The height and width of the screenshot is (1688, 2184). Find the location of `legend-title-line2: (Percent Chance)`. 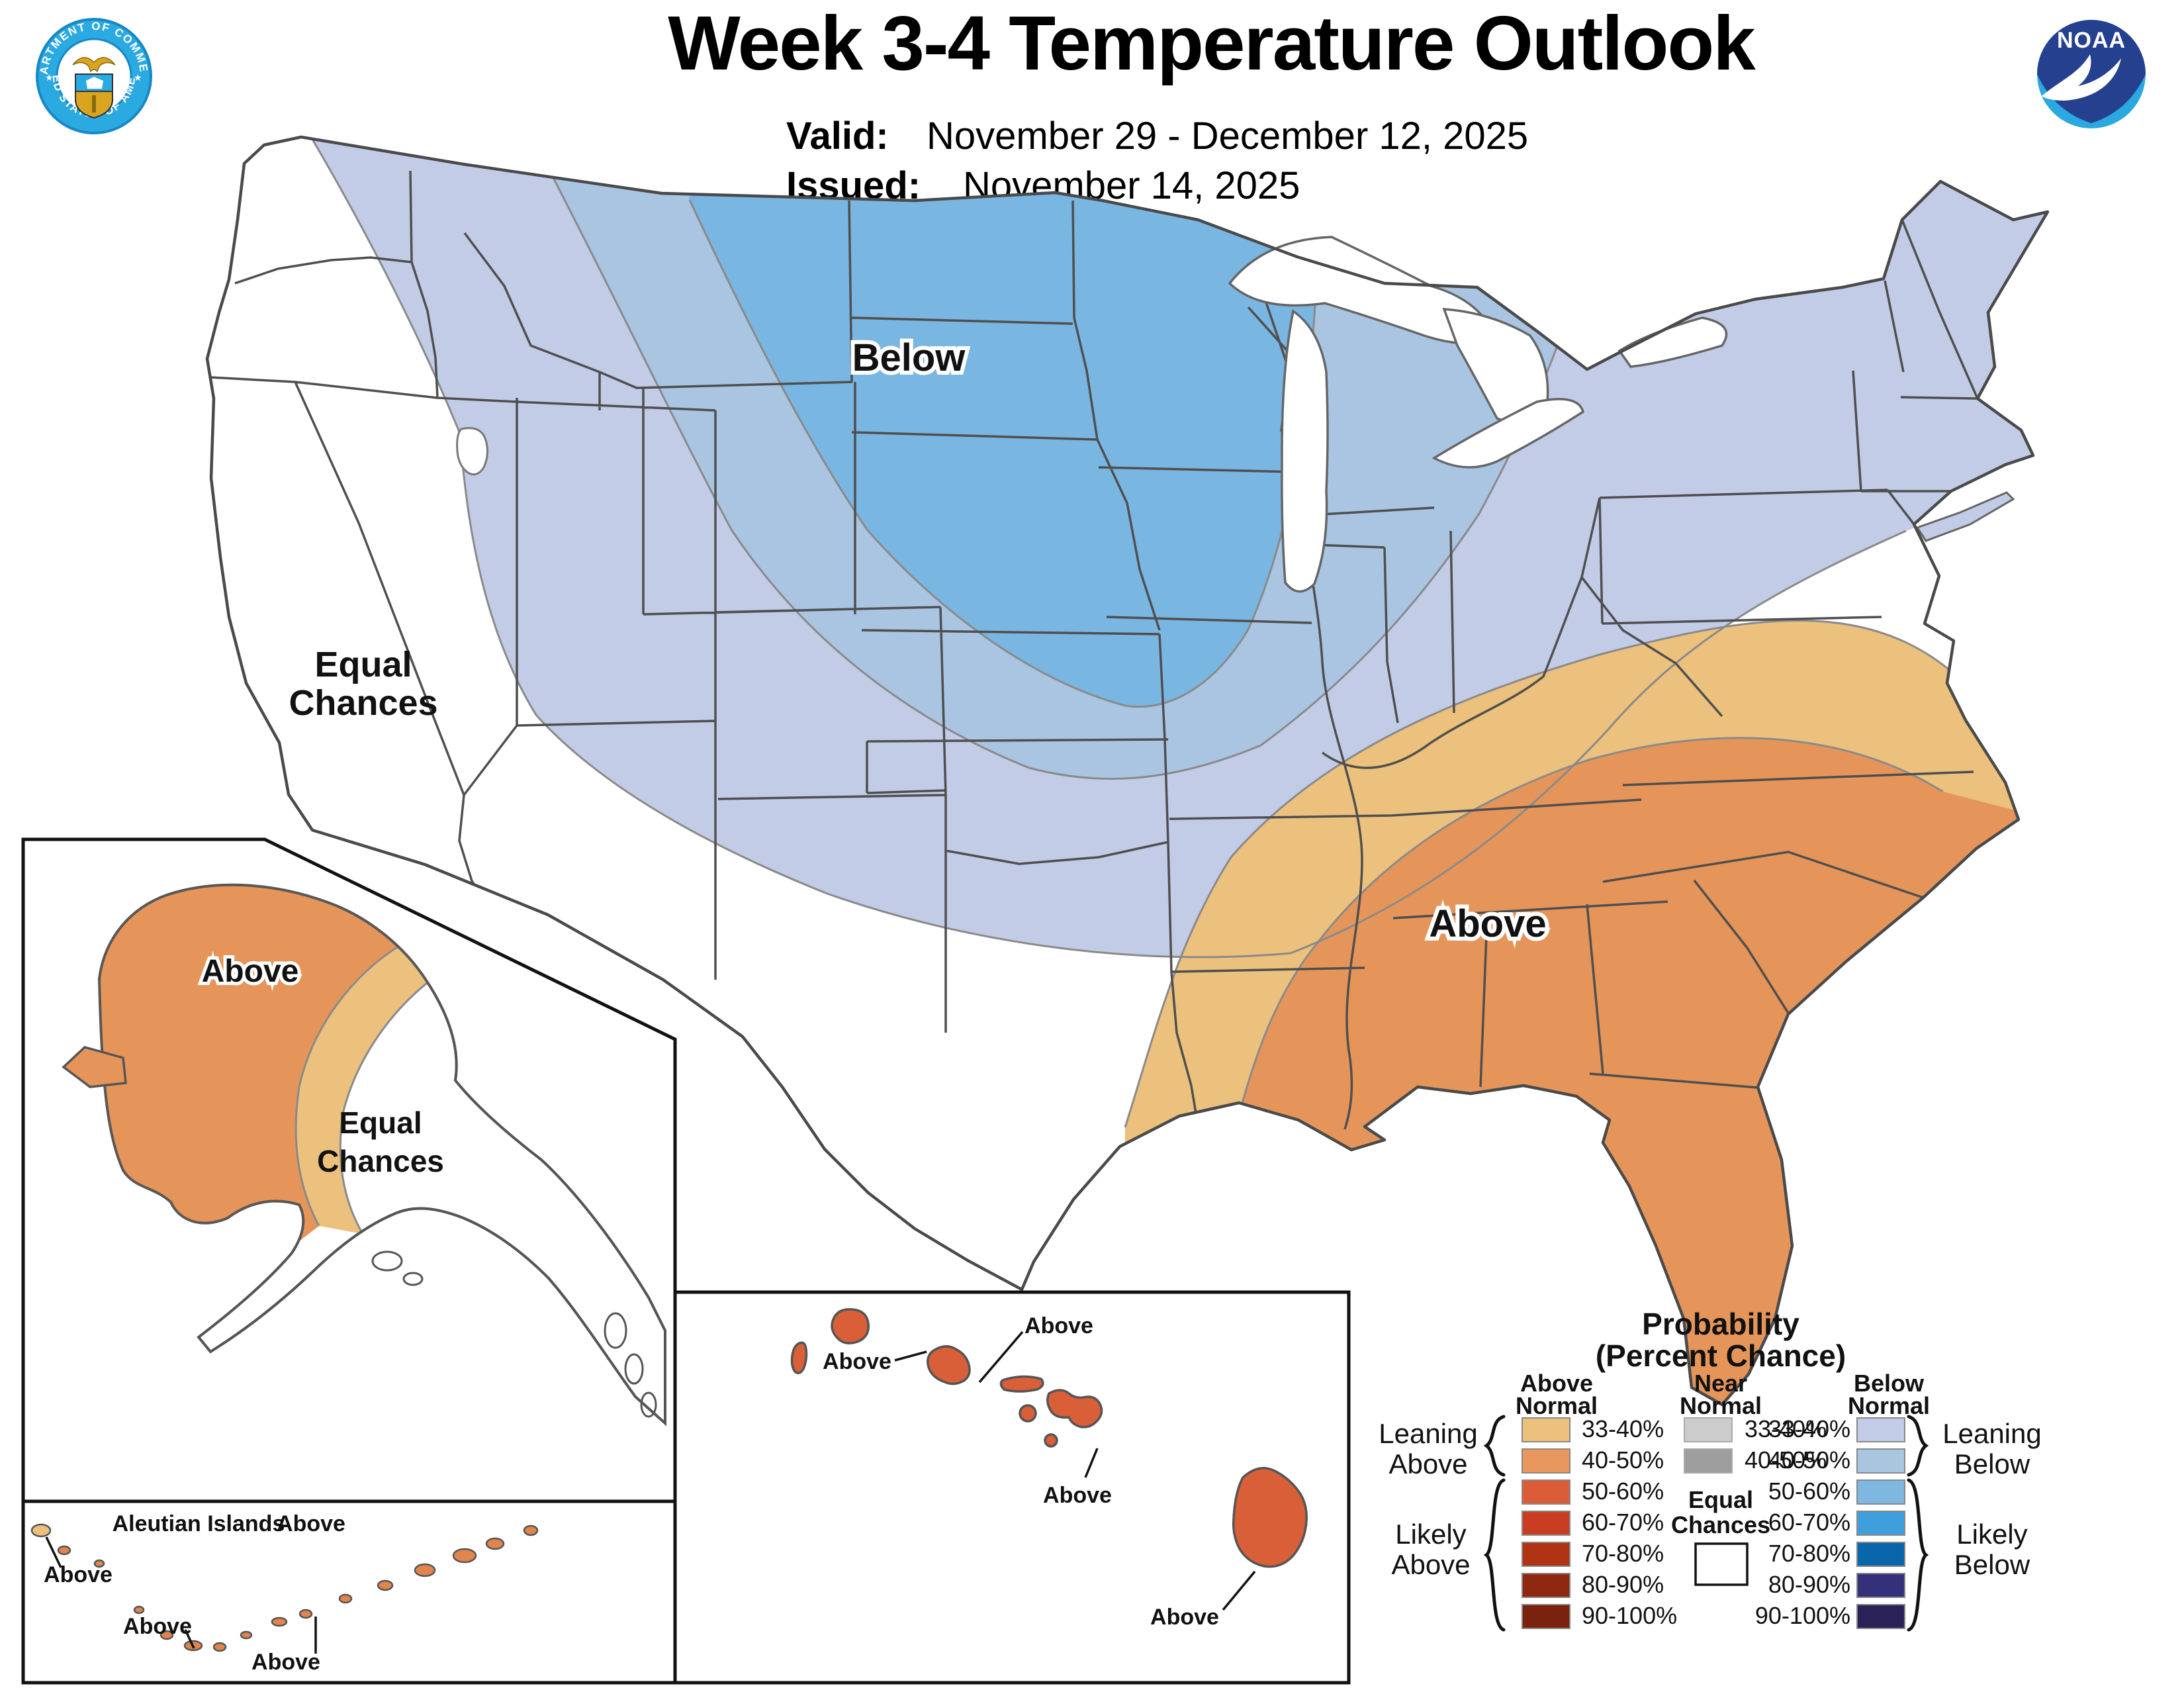

legend-title-line2: (Percent Chance) is located at coordinates (1721, 1355).